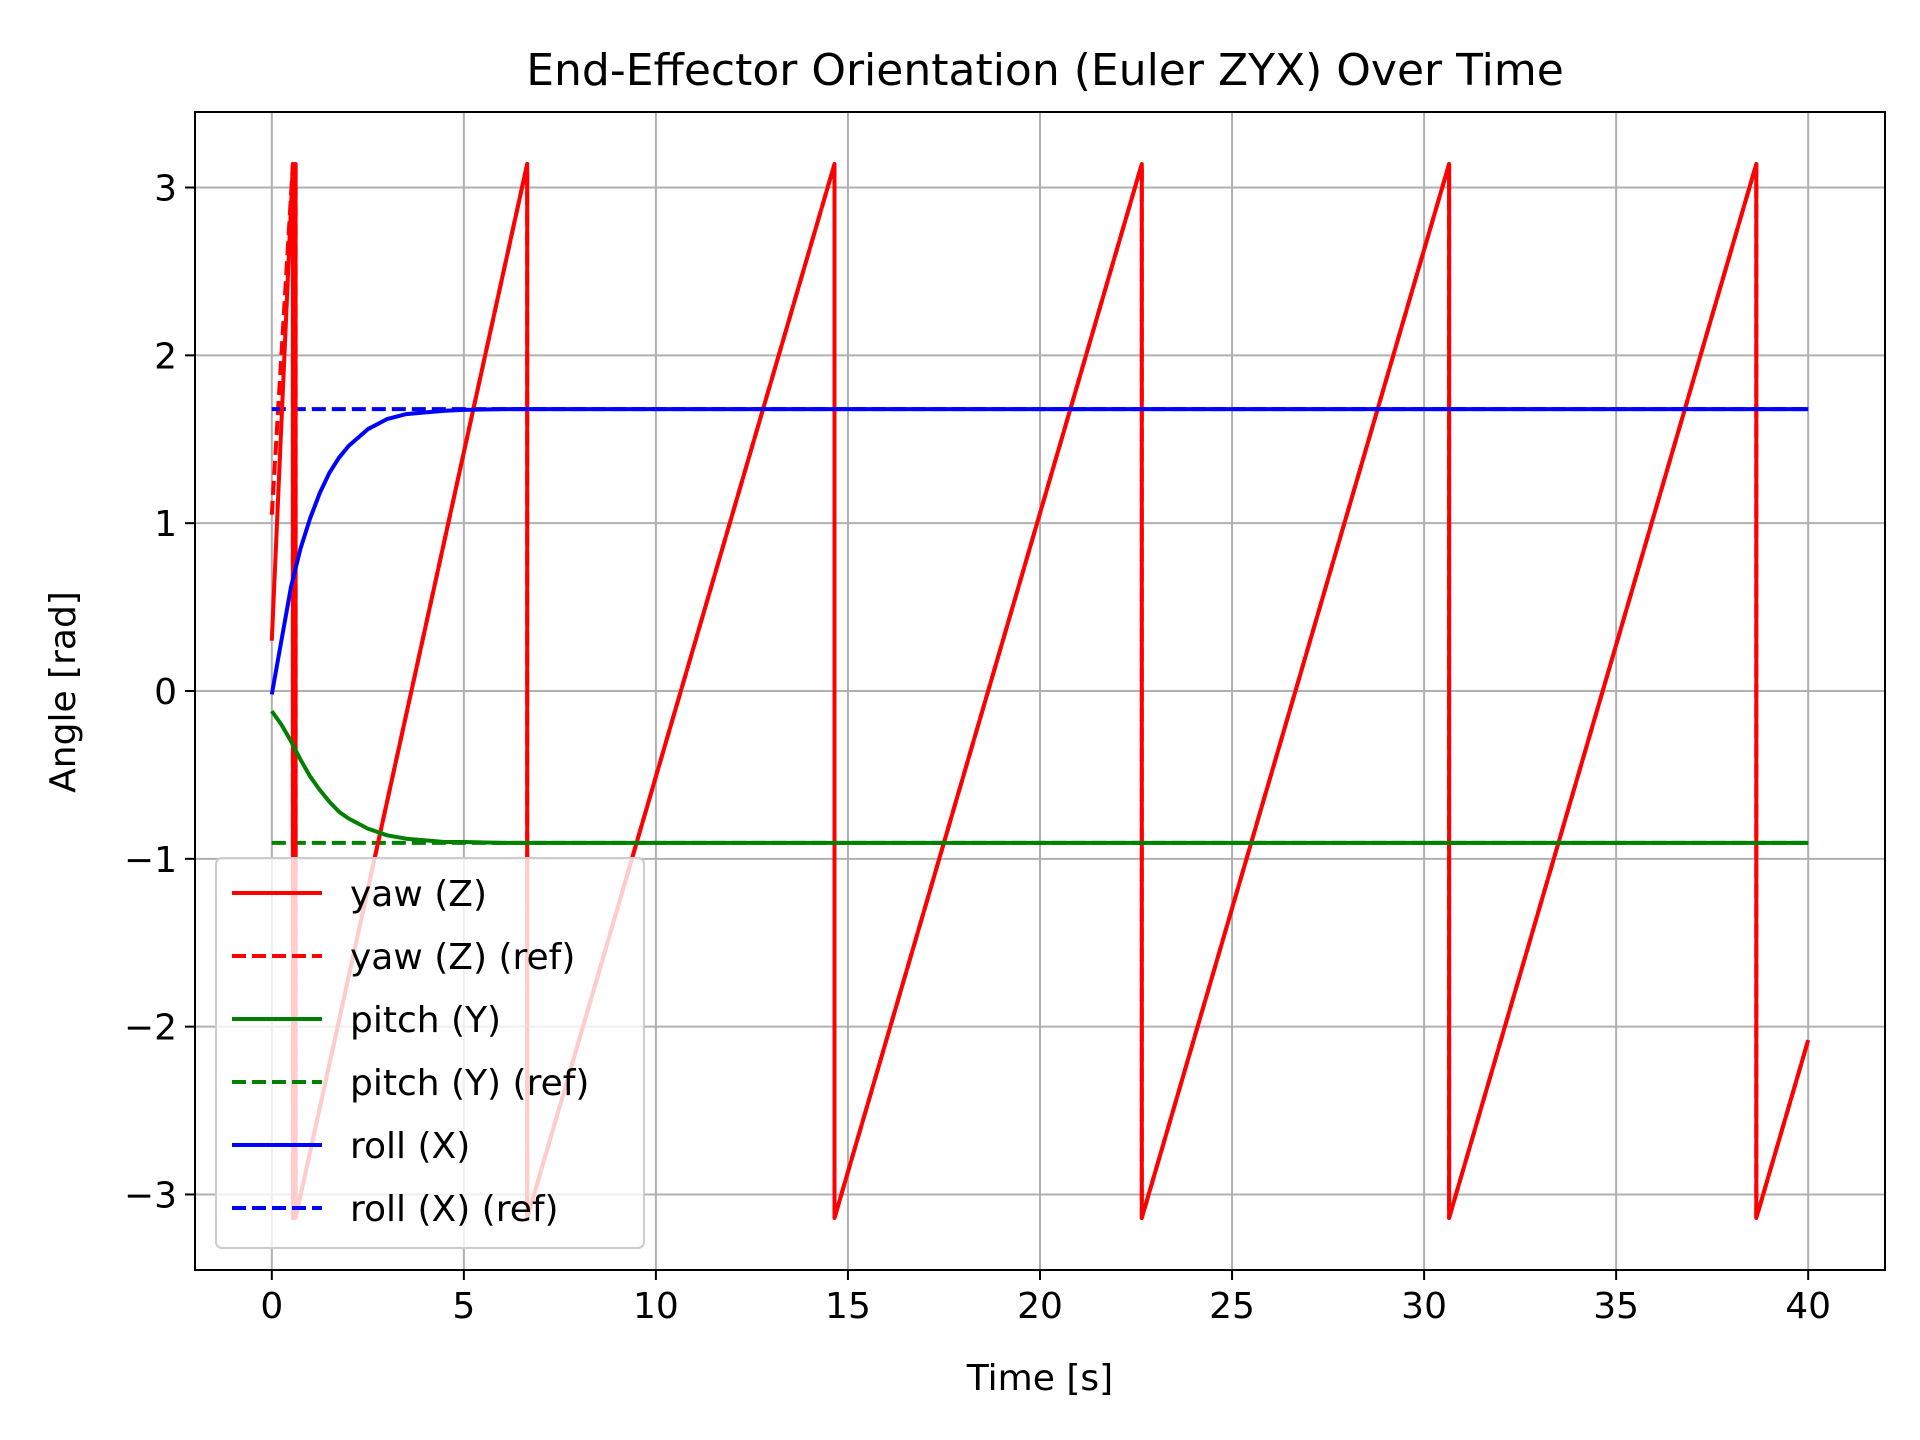  I want to click on y-tick-label: −1, so click(150, 860).